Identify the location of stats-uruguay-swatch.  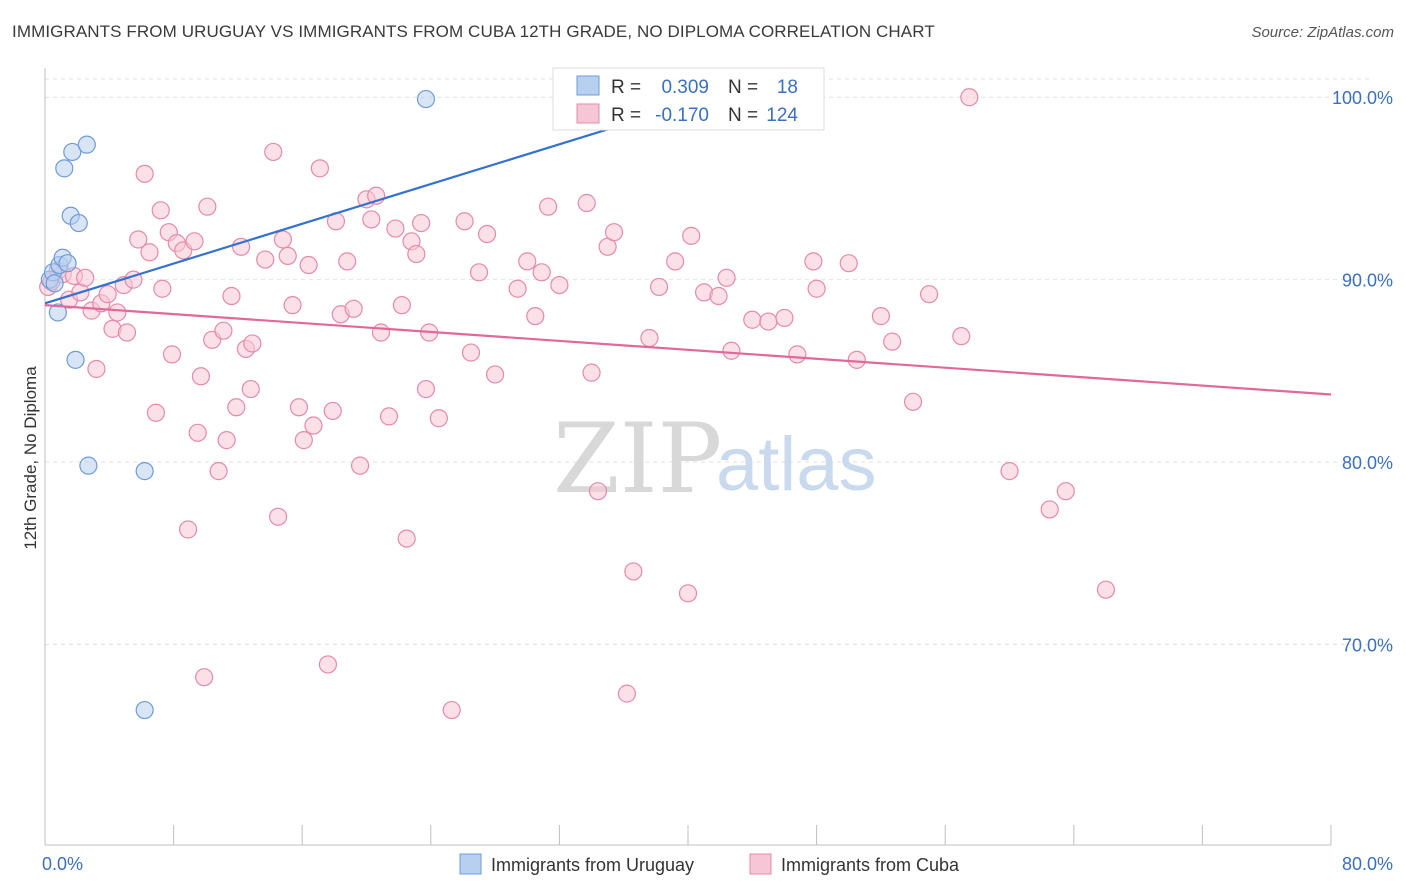
(588, 85).